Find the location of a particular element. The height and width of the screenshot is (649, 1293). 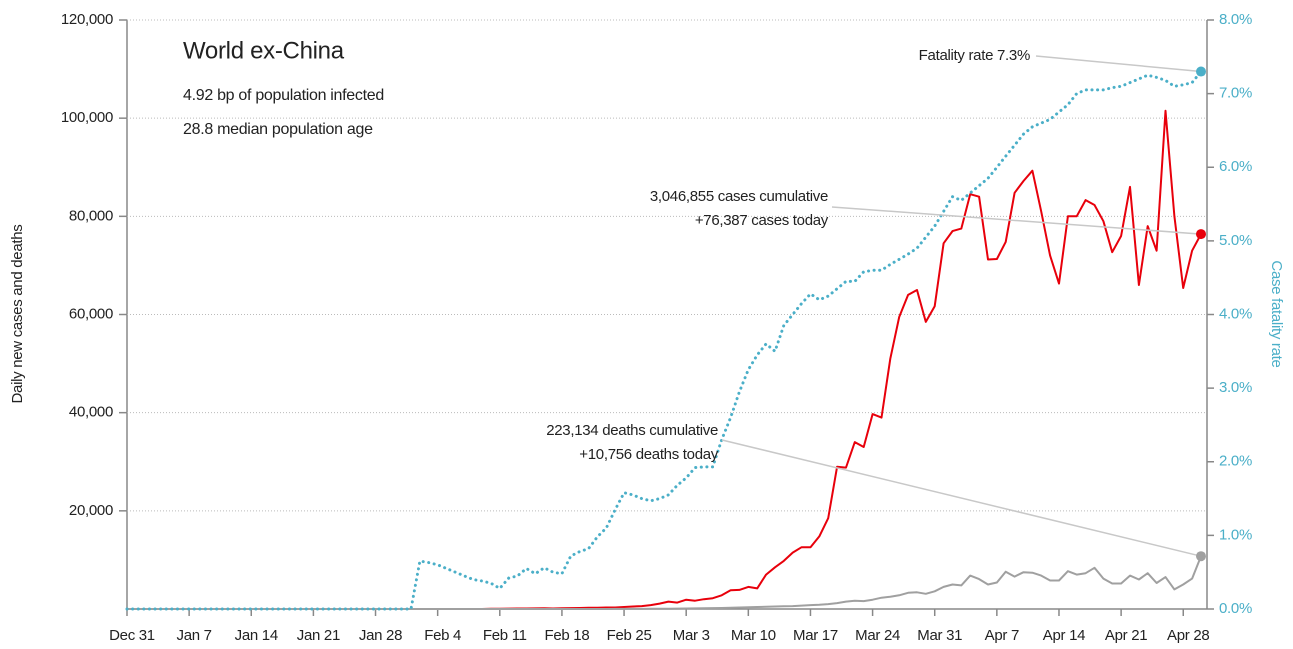

y2-axis-label: Case fatality rate is located at coordinates (1276, 313).